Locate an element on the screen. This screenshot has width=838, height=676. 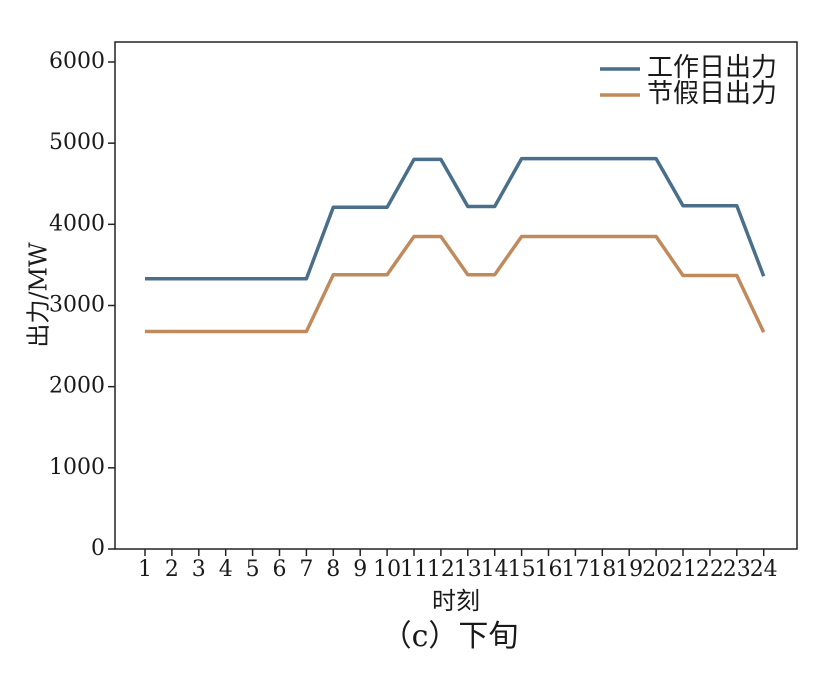
y-tick-label: 6000 is located at coordinates (77, 61).